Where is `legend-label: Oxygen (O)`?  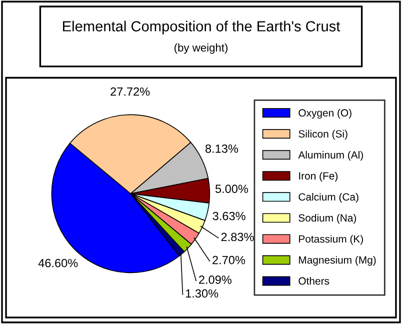 legend-label: Oxygen (O) is located at coordinates (325, 113).